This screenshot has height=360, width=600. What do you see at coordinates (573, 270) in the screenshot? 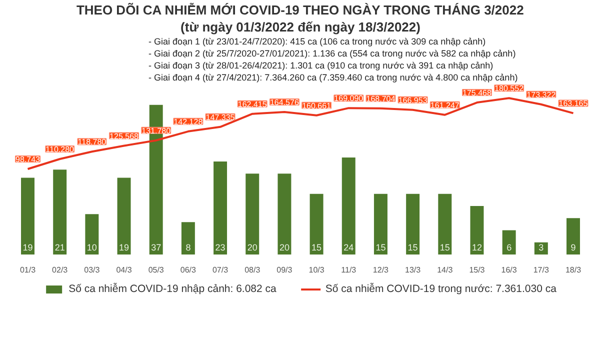
I see `x-tick-label: 18/3` at bounding box center [573, 270].